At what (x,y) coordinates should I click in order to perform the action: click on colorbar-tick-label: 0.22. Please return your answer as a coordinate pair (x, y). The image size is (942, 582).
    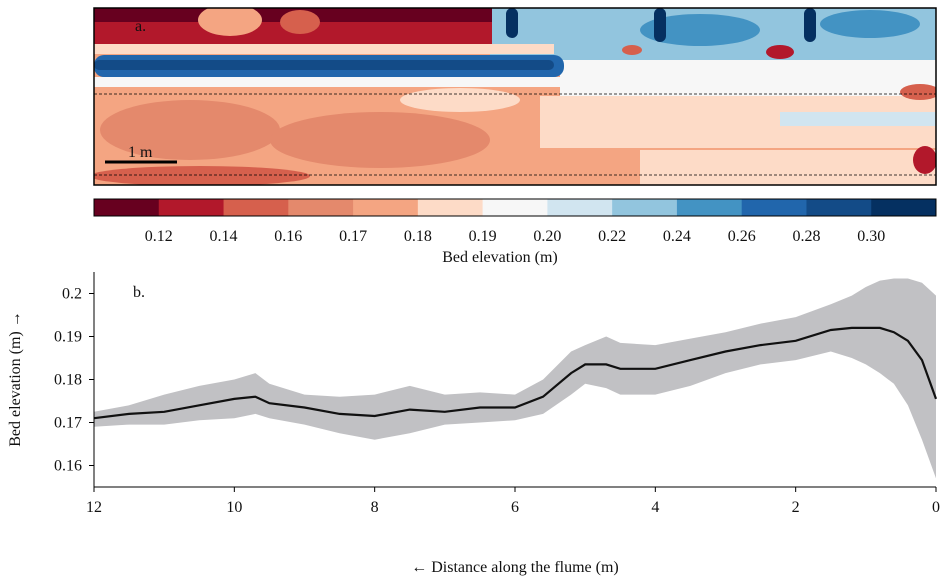
    Looking at the image, I should click on (612, 236).